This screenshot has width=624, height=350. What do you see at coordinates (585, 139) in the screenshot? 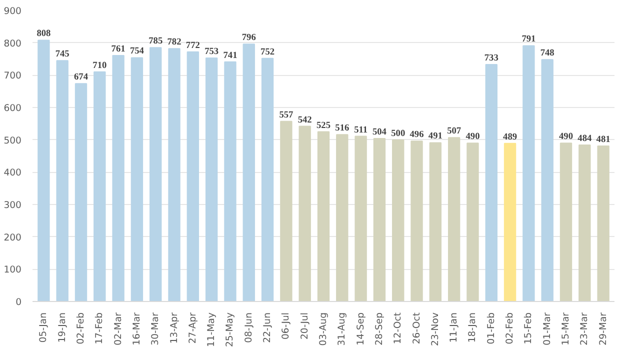
I see `data-label: 484` at bounding box center [585, 139].